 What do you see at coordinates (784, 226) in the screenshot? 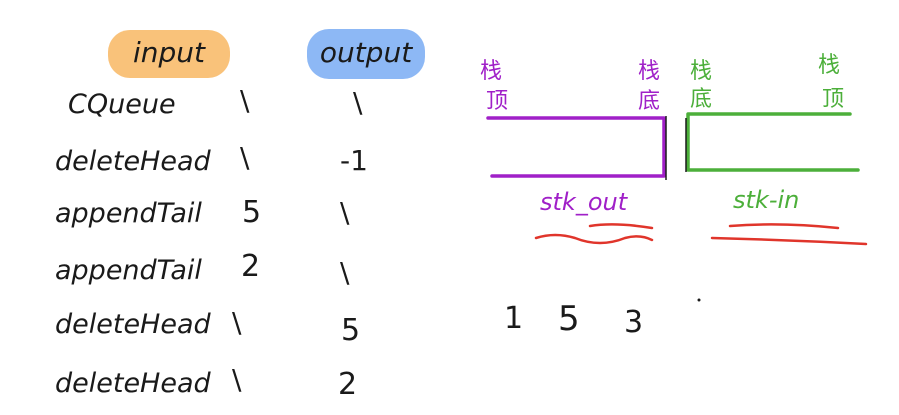
I see `stk-in-underline` at bounding box center [784, 226].